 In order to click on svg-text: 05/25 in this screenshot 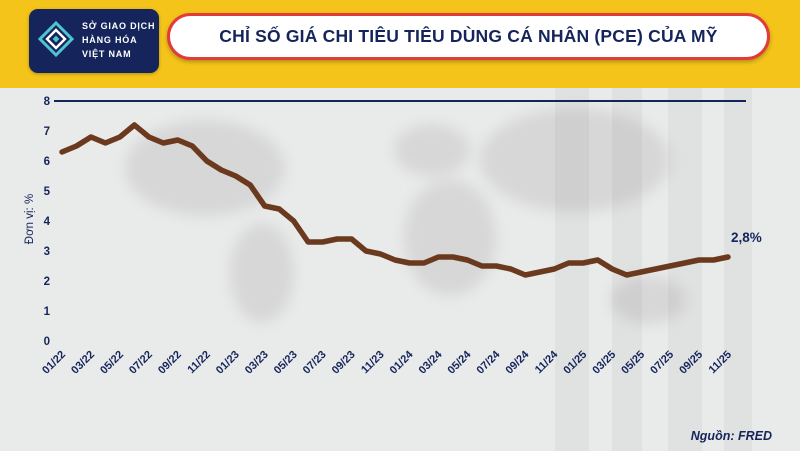, I will do `click(633, 363)`.